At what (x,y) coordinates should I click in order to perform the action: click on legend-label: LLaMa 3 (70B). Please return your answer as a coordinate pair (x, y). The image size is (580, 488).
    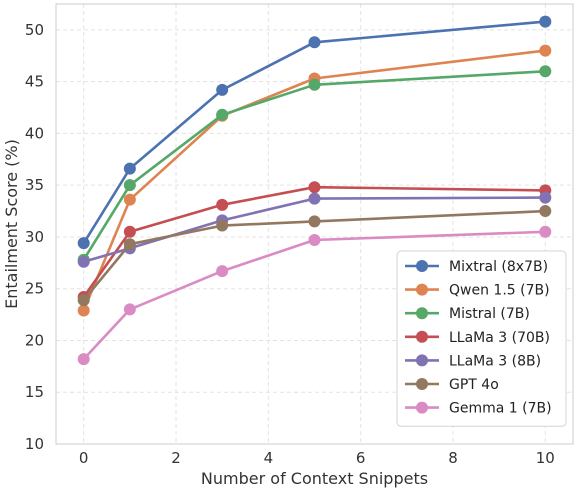
    Looking at the image, I should click on (499, 338).